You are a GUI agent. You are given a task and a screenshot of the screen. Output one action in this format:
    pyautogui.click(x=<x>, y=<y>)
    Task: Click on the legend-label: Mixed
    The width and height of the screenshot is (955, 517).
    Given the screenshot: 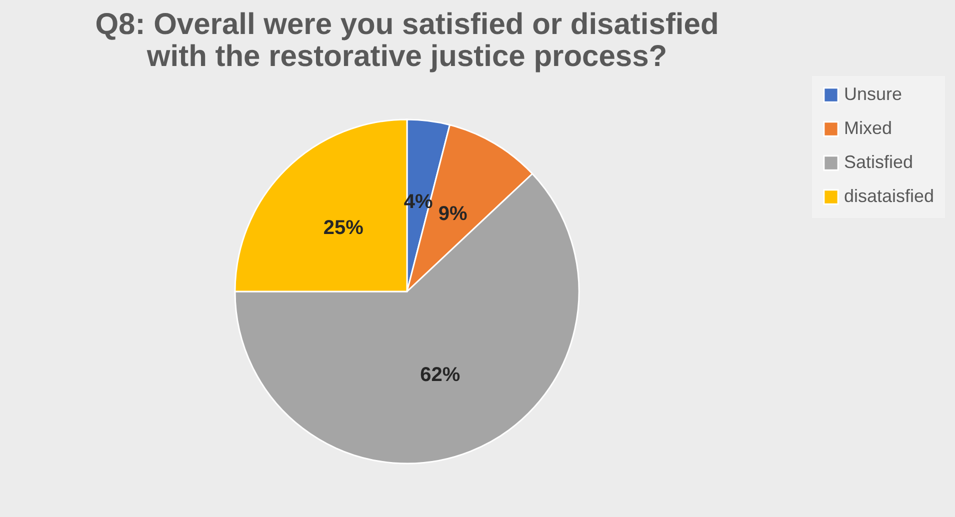 What is the action you would take?
    pyautogui.click(x=868, y=128)
    